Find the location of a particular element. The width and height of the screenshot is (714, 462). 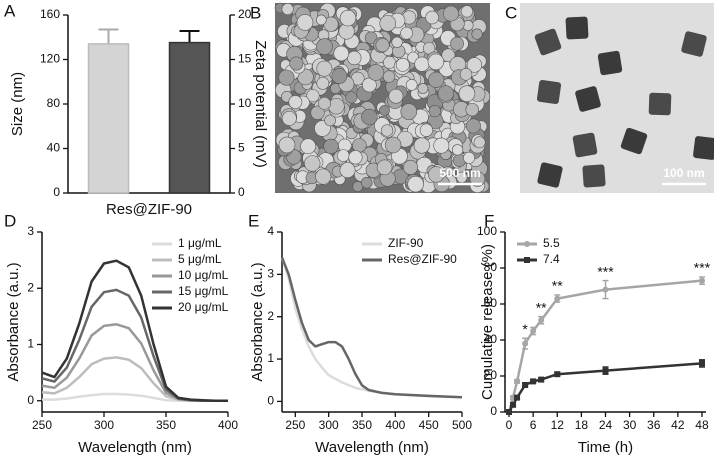

x-tick-label: 450 is located at coordinates (429, 425).